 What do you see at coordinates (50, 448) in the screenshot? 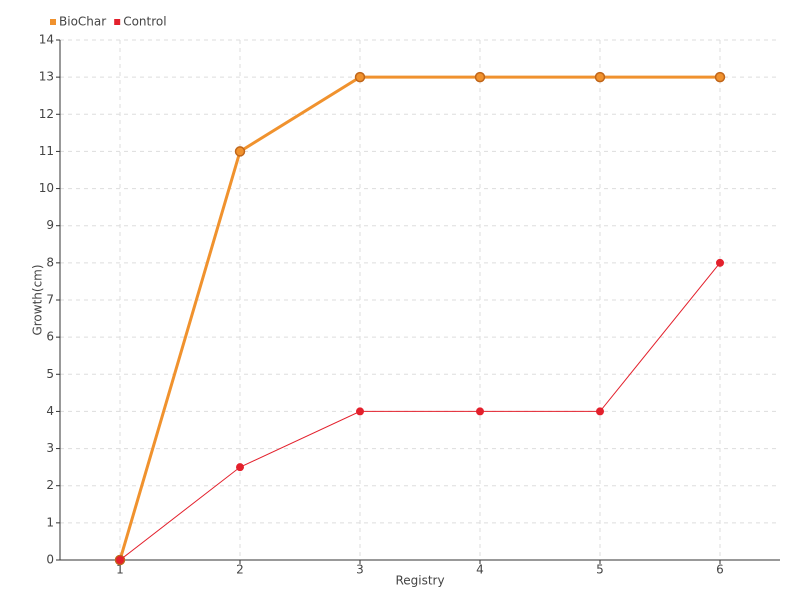
I see `y-tick-label: 3` at bounding box center [50, 448].